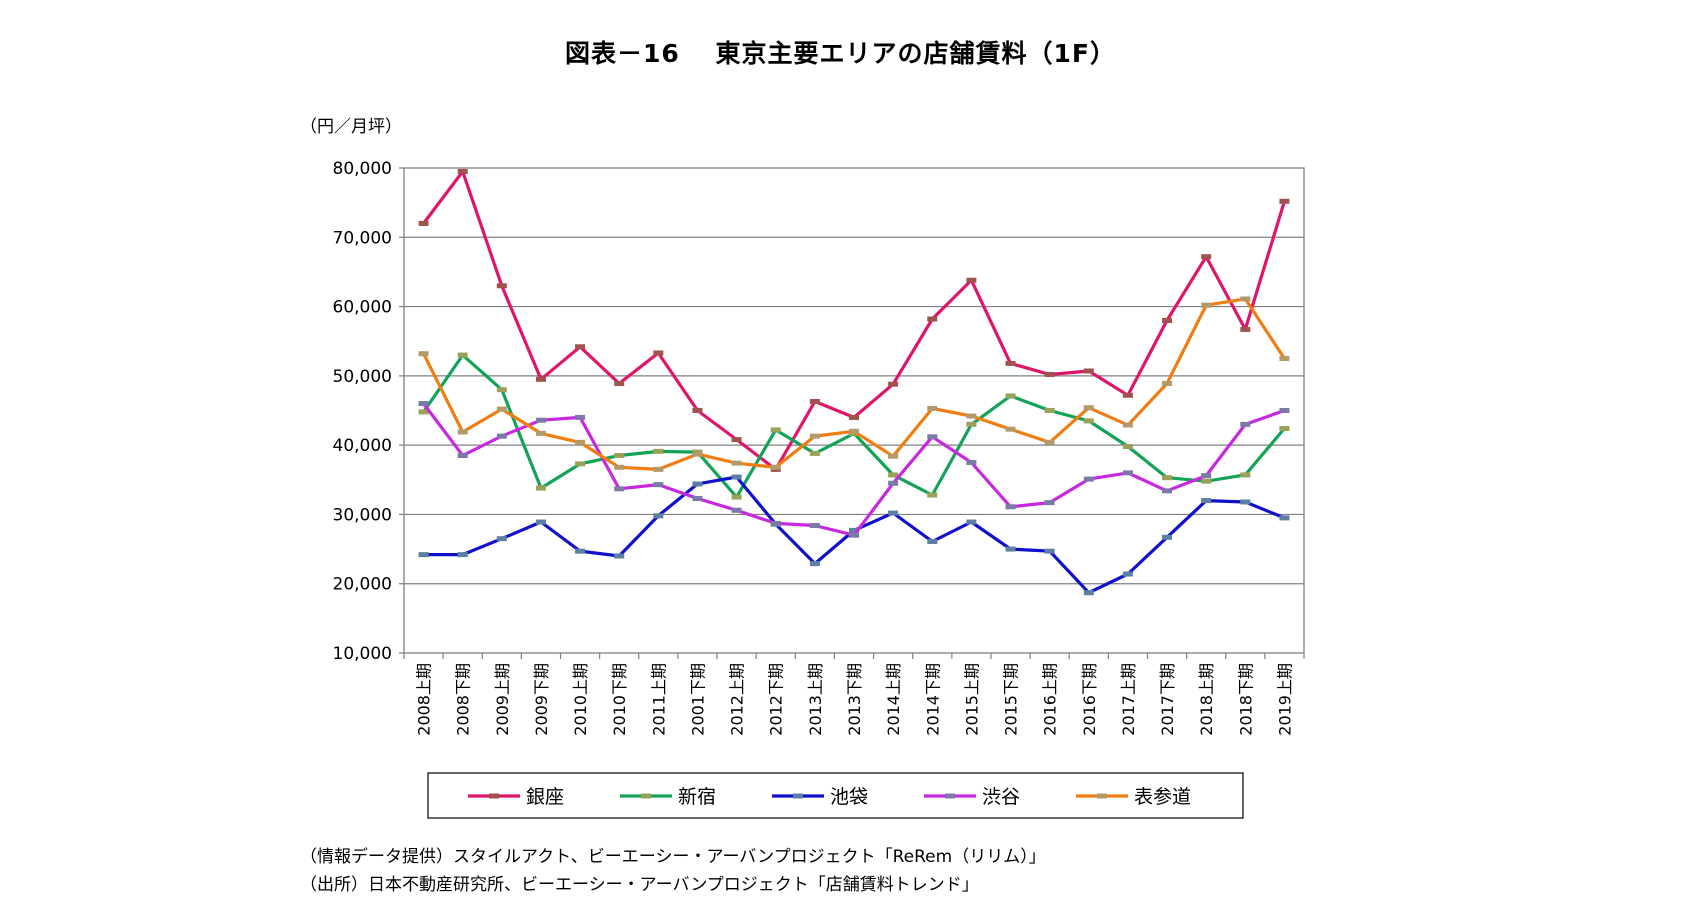 This screenshot has width=1681, height=903. I want to click on x-tick-label: 2015下期, so click(1011, 699).